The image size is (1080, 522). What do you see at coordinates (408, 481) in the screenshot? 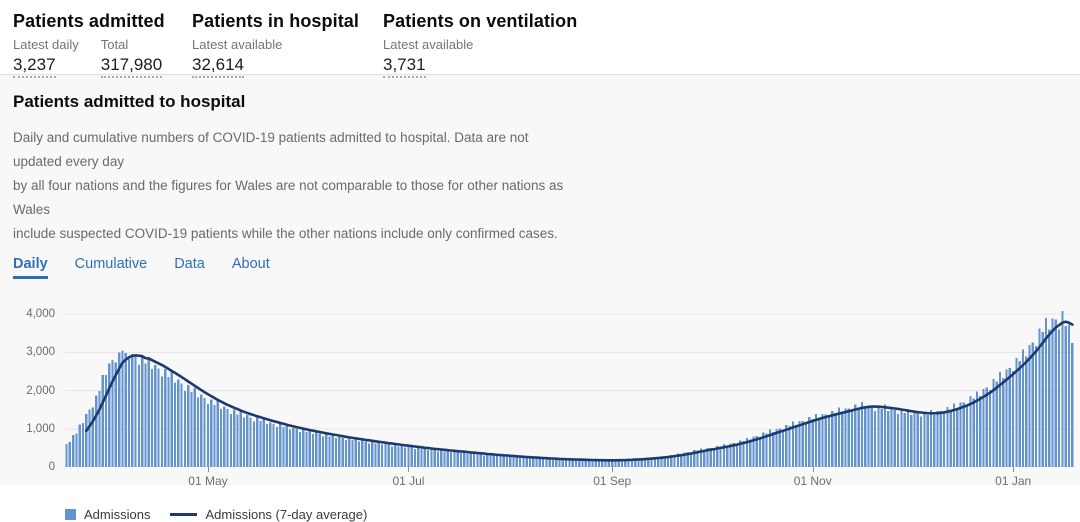
I see `x-tick-label: 01 Jul` at bounding box center [408, 481].